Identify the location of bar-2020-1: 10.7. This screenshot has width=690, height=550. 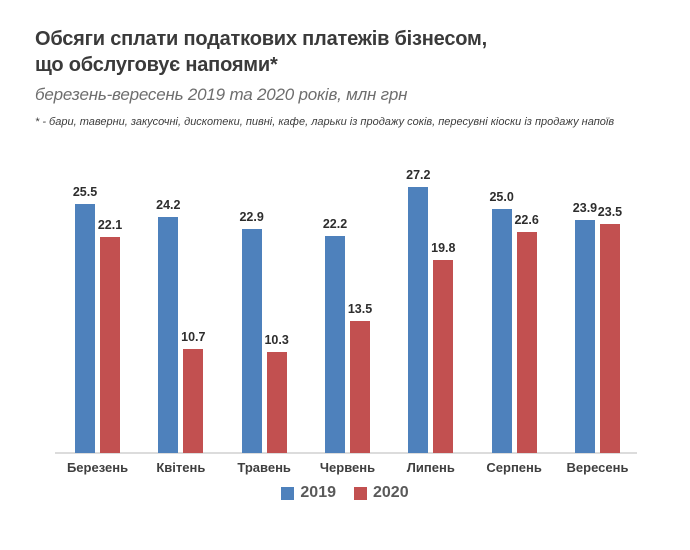
(193, 391).